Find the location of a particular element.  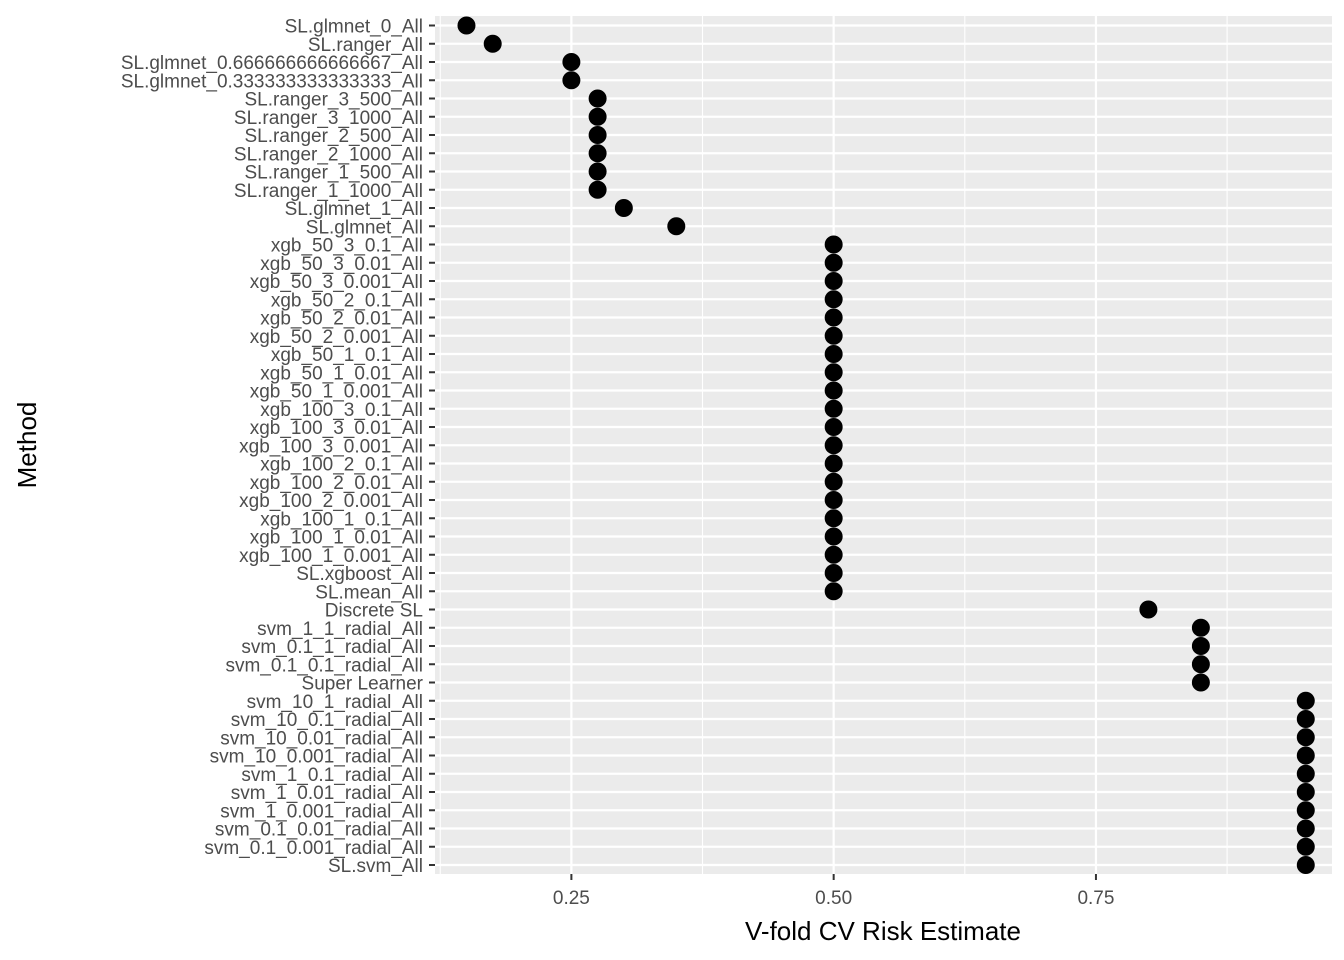

y-tick-label: xgb_100_2_0.1_All is located at coordinates (341, 465).